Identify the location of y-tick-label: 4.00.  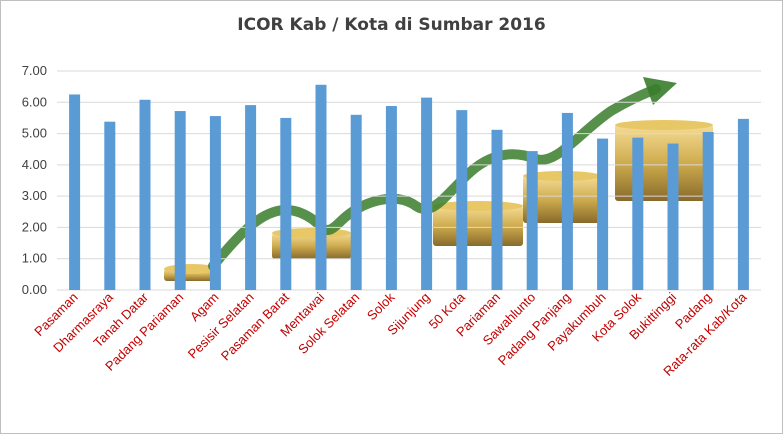
(34, 164).